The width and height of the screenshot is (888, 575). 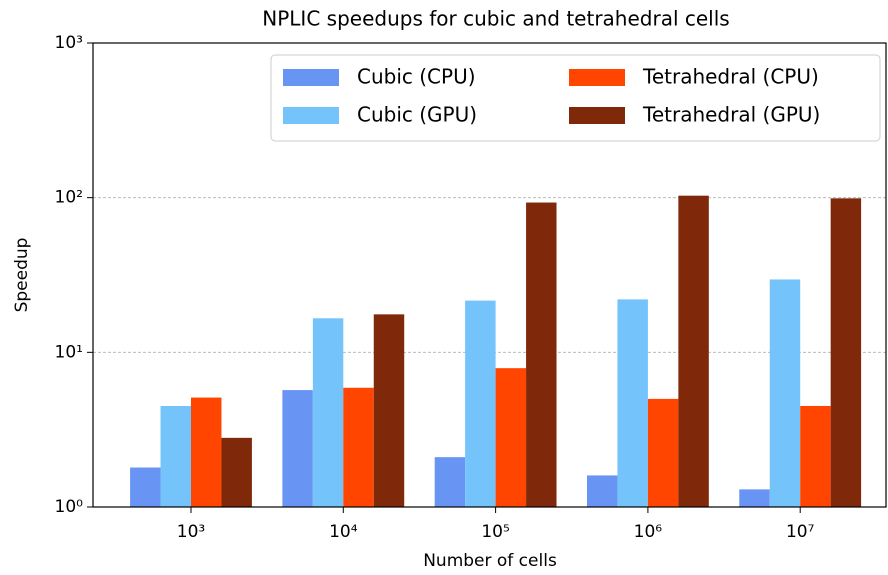 I want to click on y-tick-label: 10³, so click(x=69, y=43).